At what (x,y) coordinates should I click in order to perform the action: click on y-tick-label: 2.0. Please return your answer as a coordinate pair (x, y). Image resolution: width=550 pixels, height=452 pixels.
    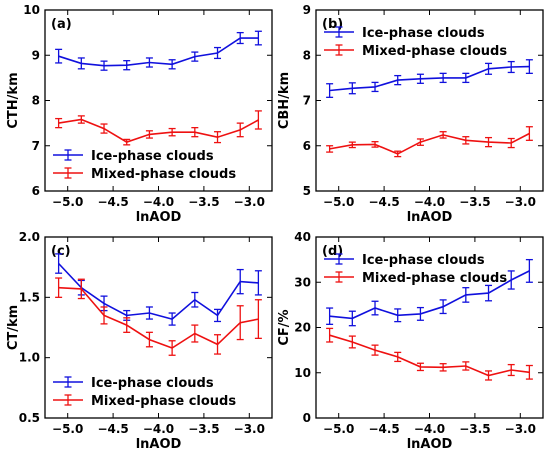
    Looking at the image, I should click on (29, 237).